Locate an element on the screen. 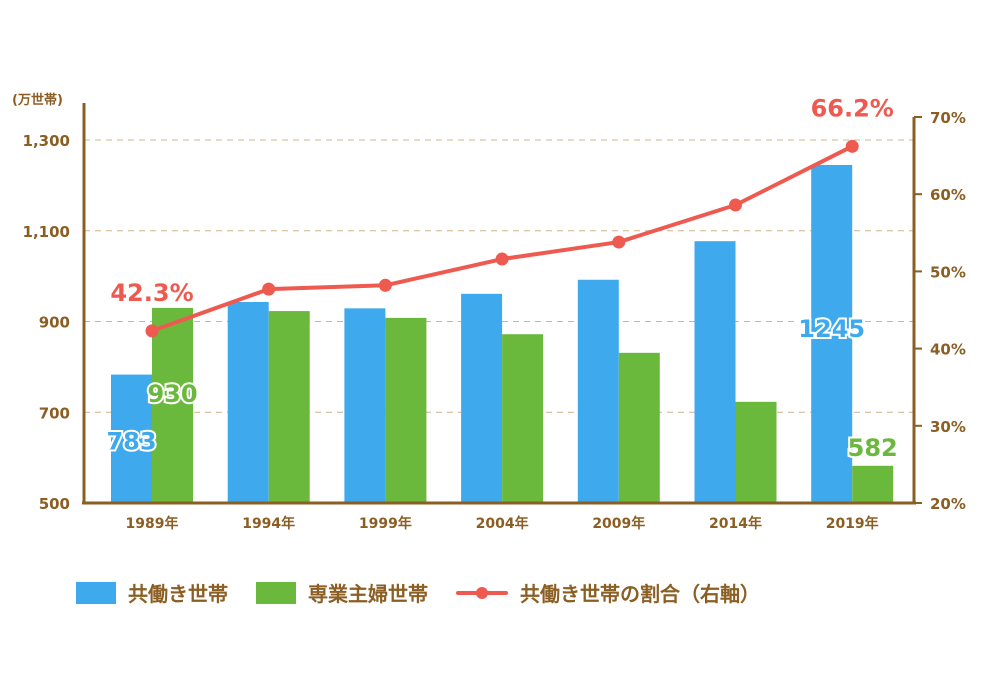  legend-label: 共働き世帯 is located at coordinates (178, 594).